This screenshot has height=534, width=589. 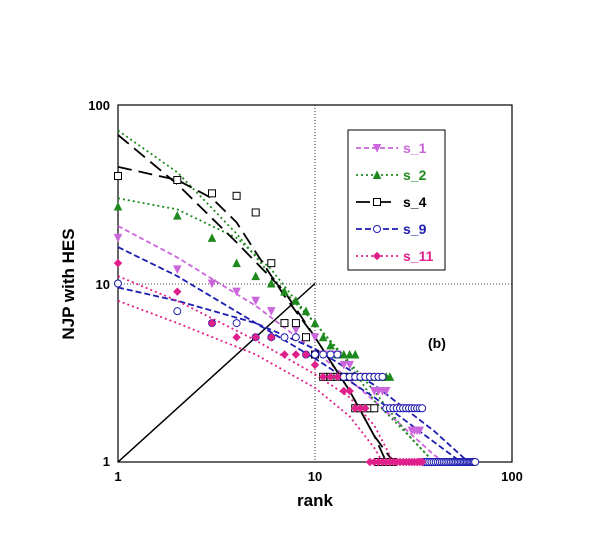 I want to click on y-tick-label-1: 1, so click(x=106, y=461).